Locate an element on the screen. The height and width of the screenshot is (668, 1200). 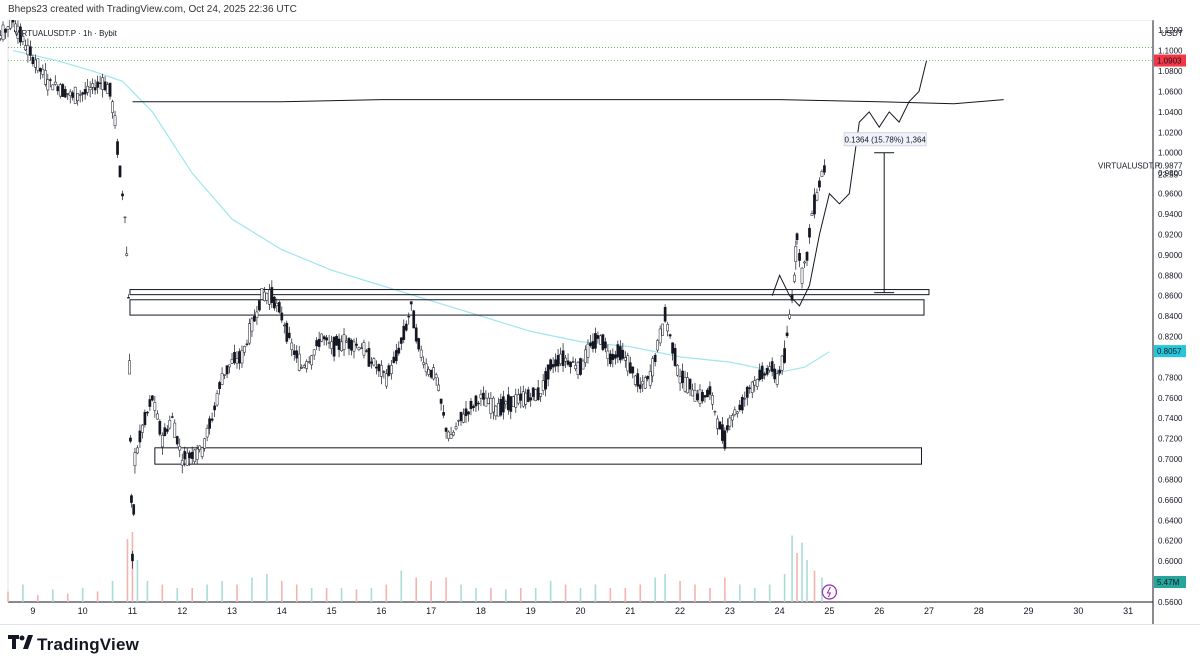
y-tick-label: 0.9400 is located at coordinates (1170, 214).